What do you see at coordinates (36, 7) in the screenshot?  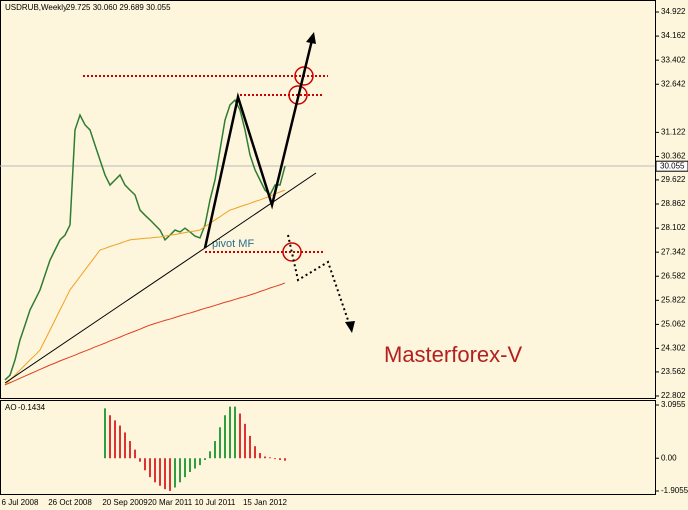 I see `symbol: USDRUB,Weekly` at bounding box center [36, 7].